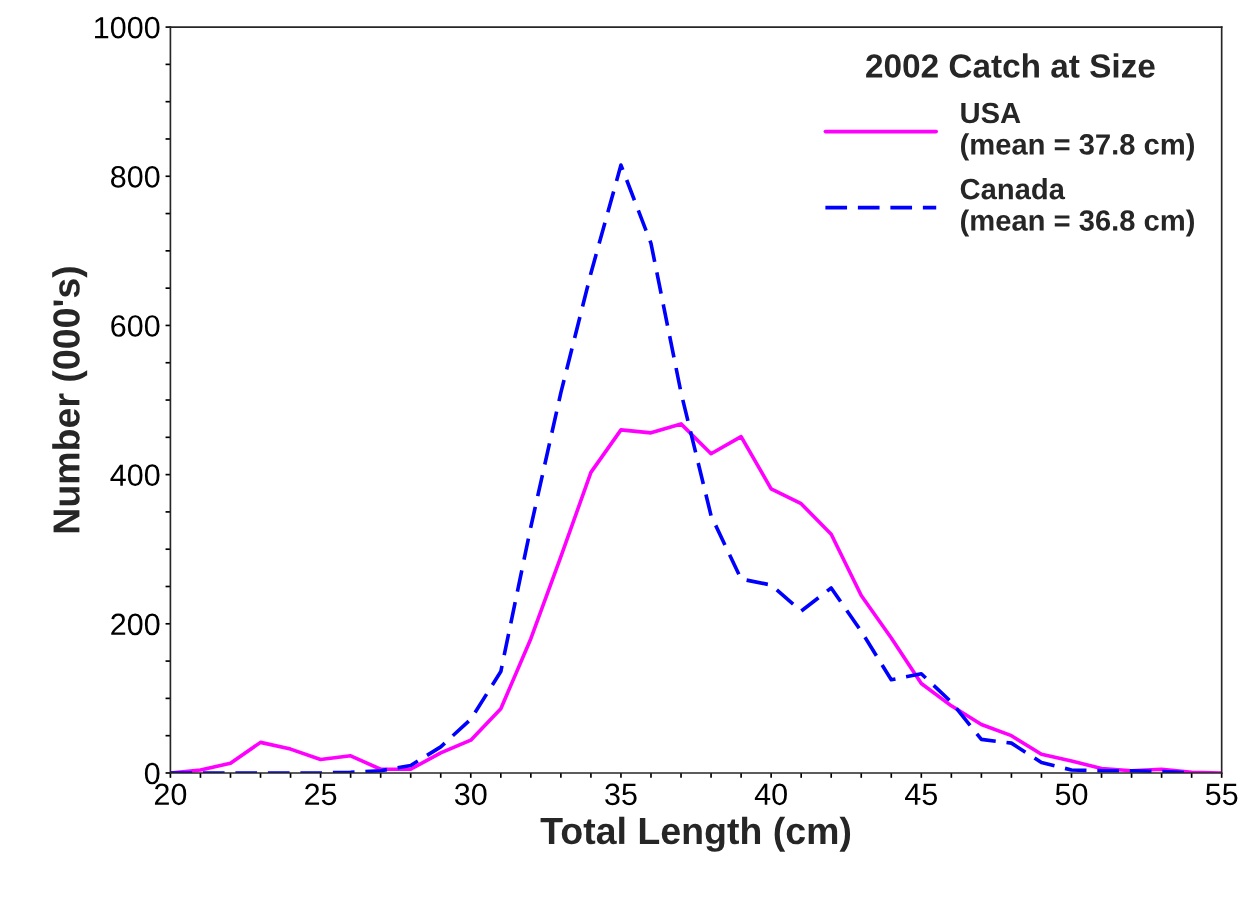 The image size is (1253, 903). Describe the element at coordinates (1077, 131) in the screenshot. I see `legend-label: USA (mean = 37.8 cm)` at that location.